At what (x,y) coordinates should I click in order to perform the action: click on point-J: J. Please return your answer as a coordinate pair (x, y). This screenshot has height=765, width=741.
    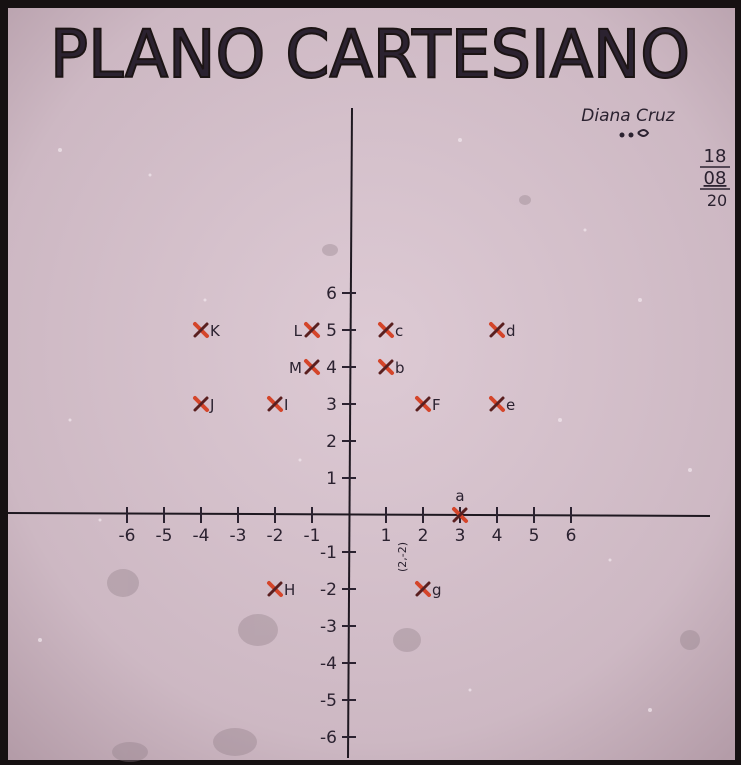
    Looking at the image, I should click on (203, 405).